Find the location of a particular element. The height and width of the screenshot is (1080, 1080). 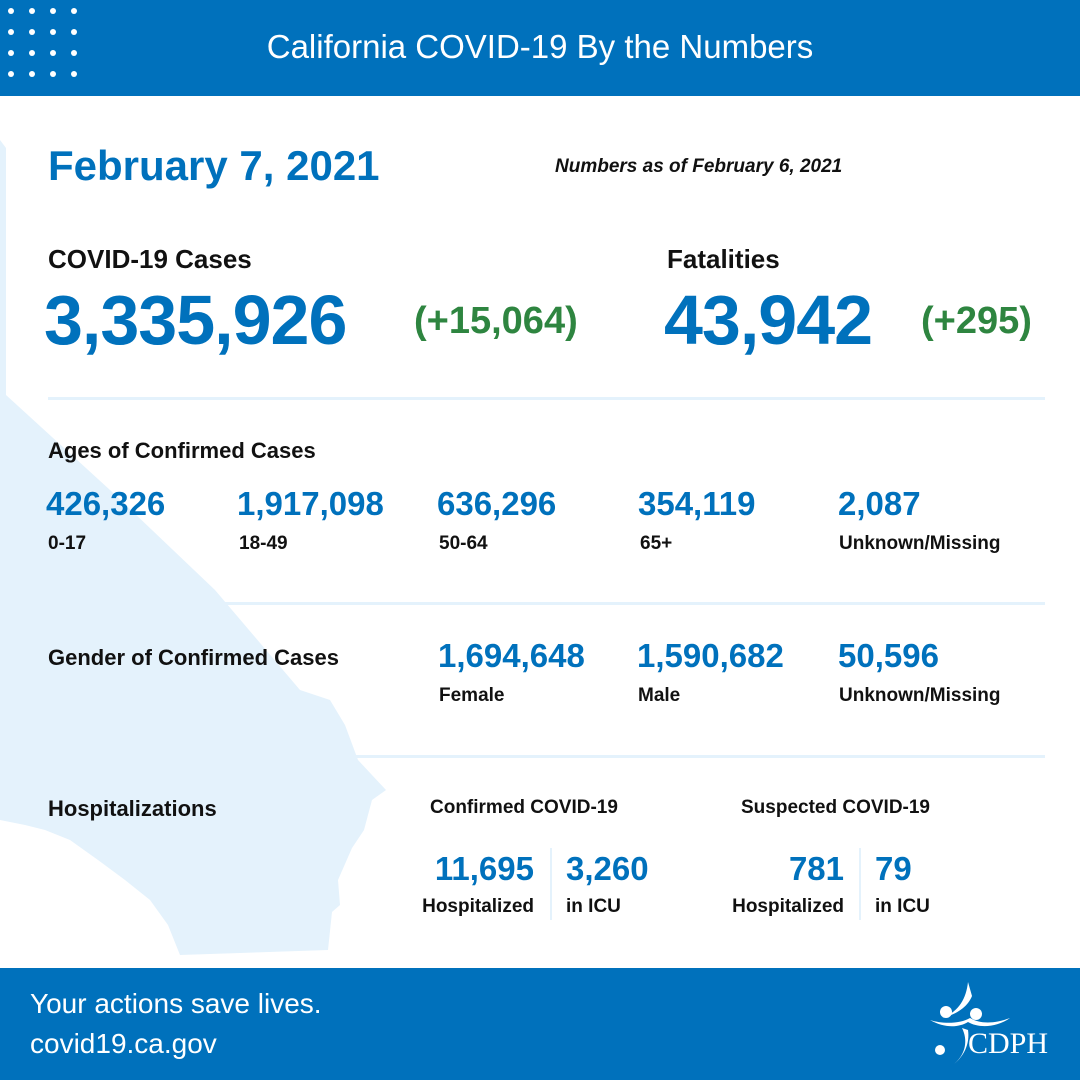

fatalities-delta: (+295) is located at coordinates (976, 321).